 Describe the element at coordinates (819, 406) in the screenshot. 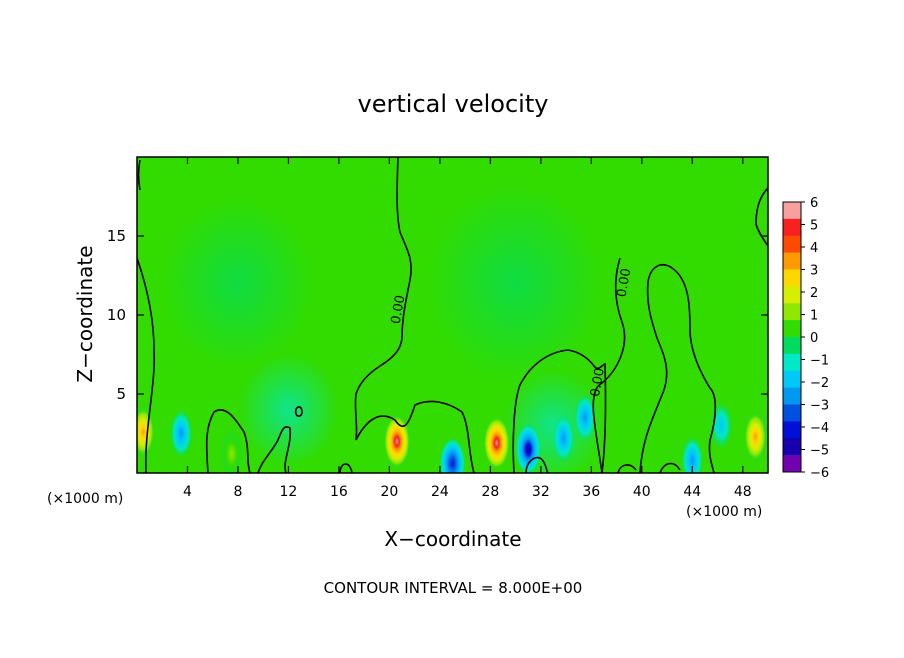

I see `colorbar-tick-label: −3` at that location.